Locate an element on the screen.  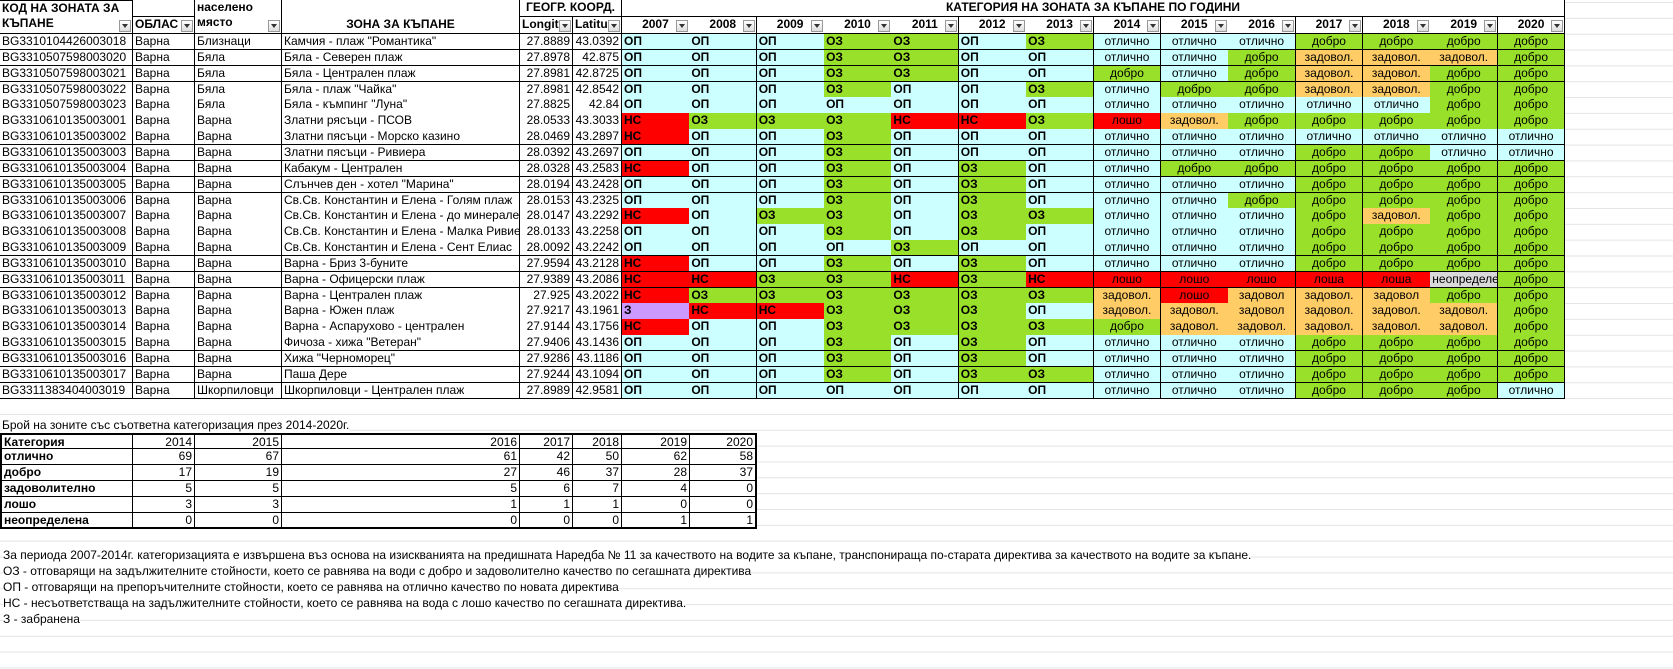
header-region: ОБЛАС is located at coordinates (164, 25).